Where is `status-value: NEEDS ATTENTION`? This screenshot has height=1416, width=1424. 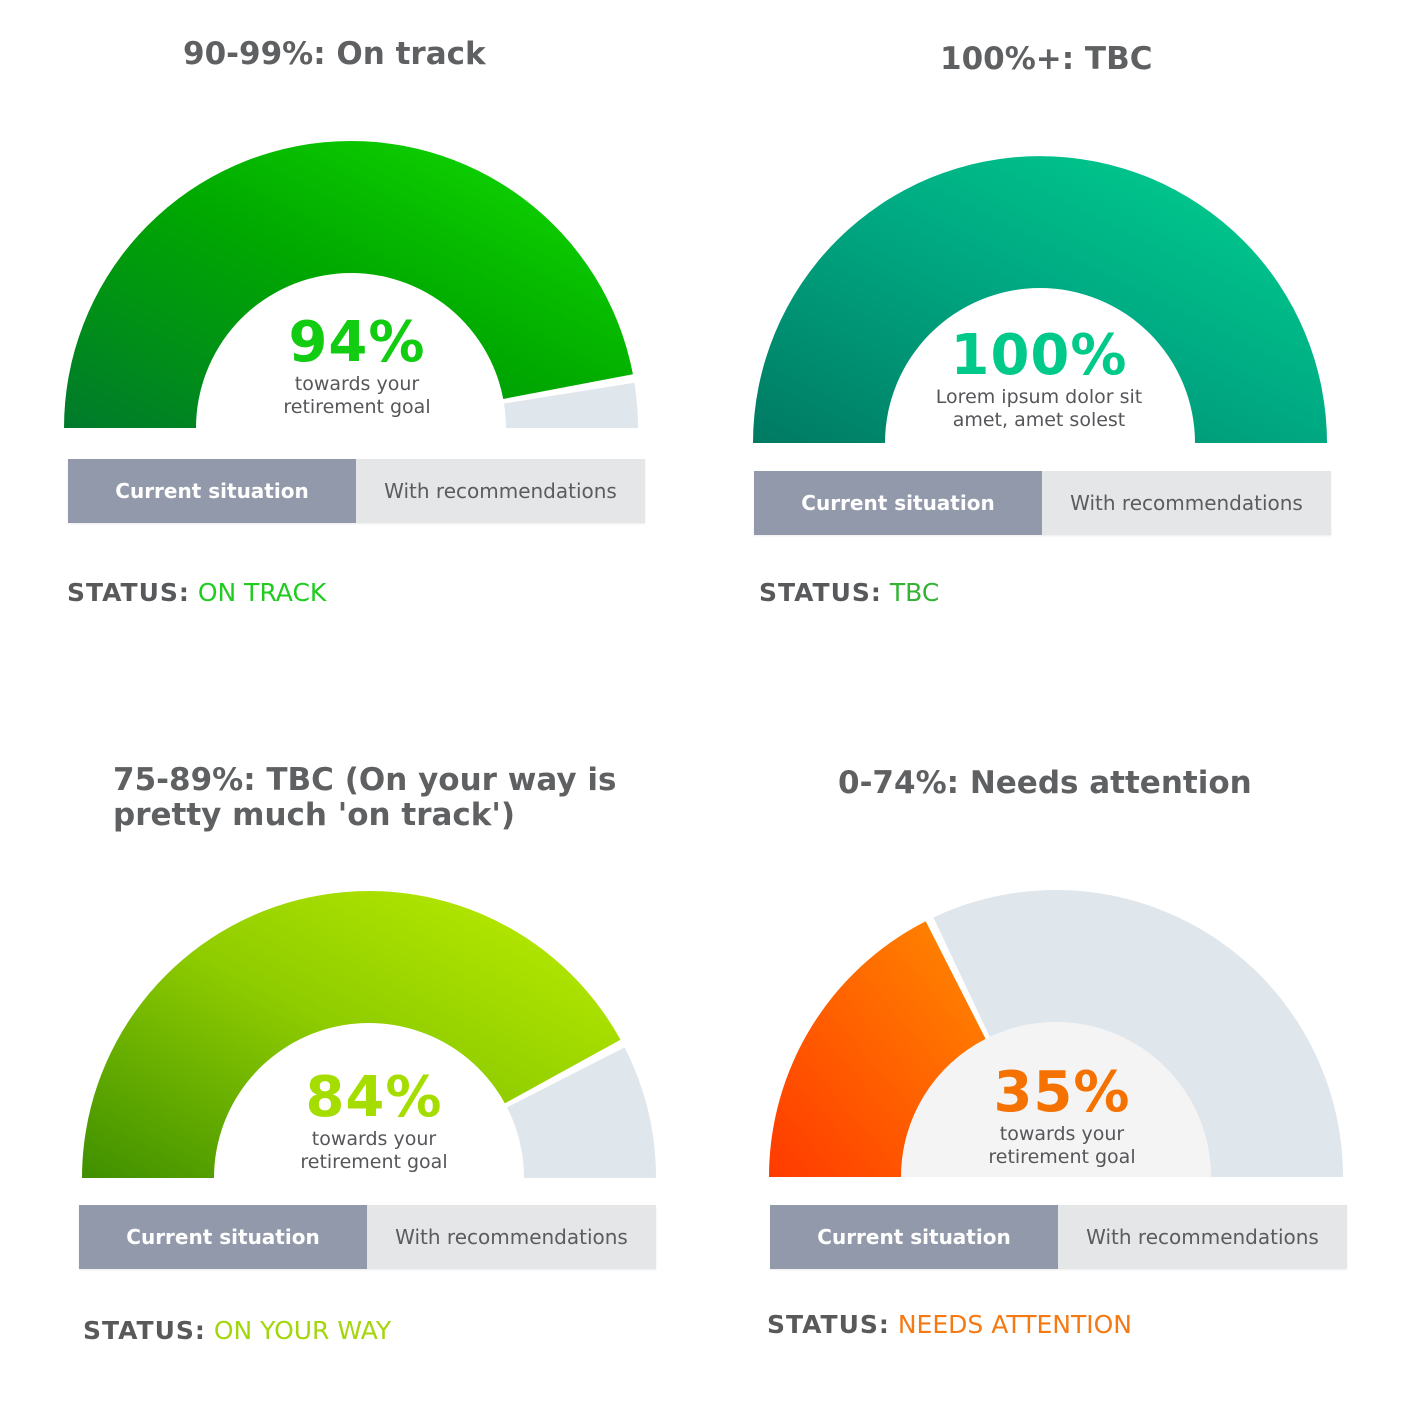
status-value: NEEDS ATTENTION is located at coordinates (1014, 1324).